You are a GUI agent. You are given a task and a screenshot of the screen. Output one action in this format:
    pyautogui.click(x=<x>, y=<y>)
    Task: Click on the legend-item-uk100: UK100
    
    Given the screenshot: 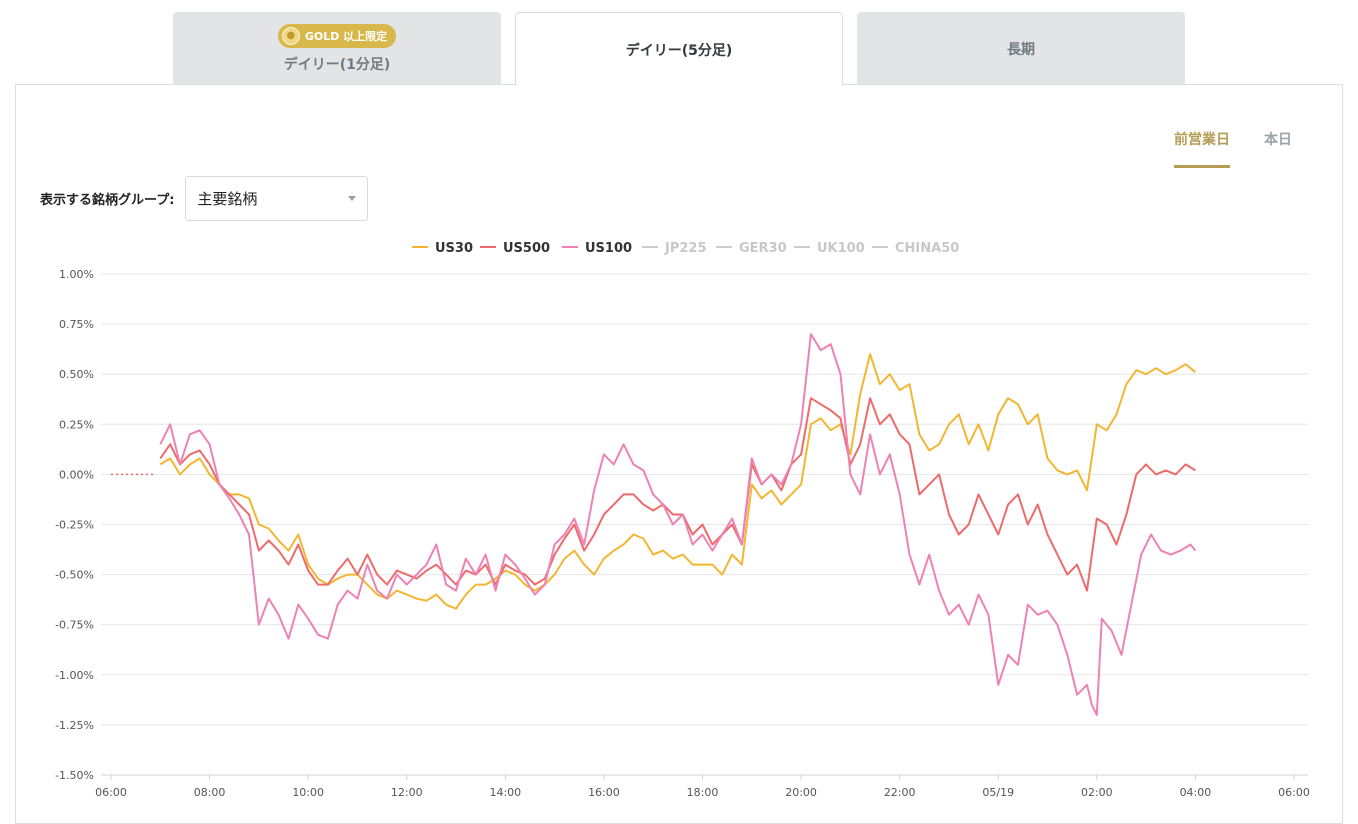 What is the action you would take?
    pyautogui.click(x=829, y=248)
    